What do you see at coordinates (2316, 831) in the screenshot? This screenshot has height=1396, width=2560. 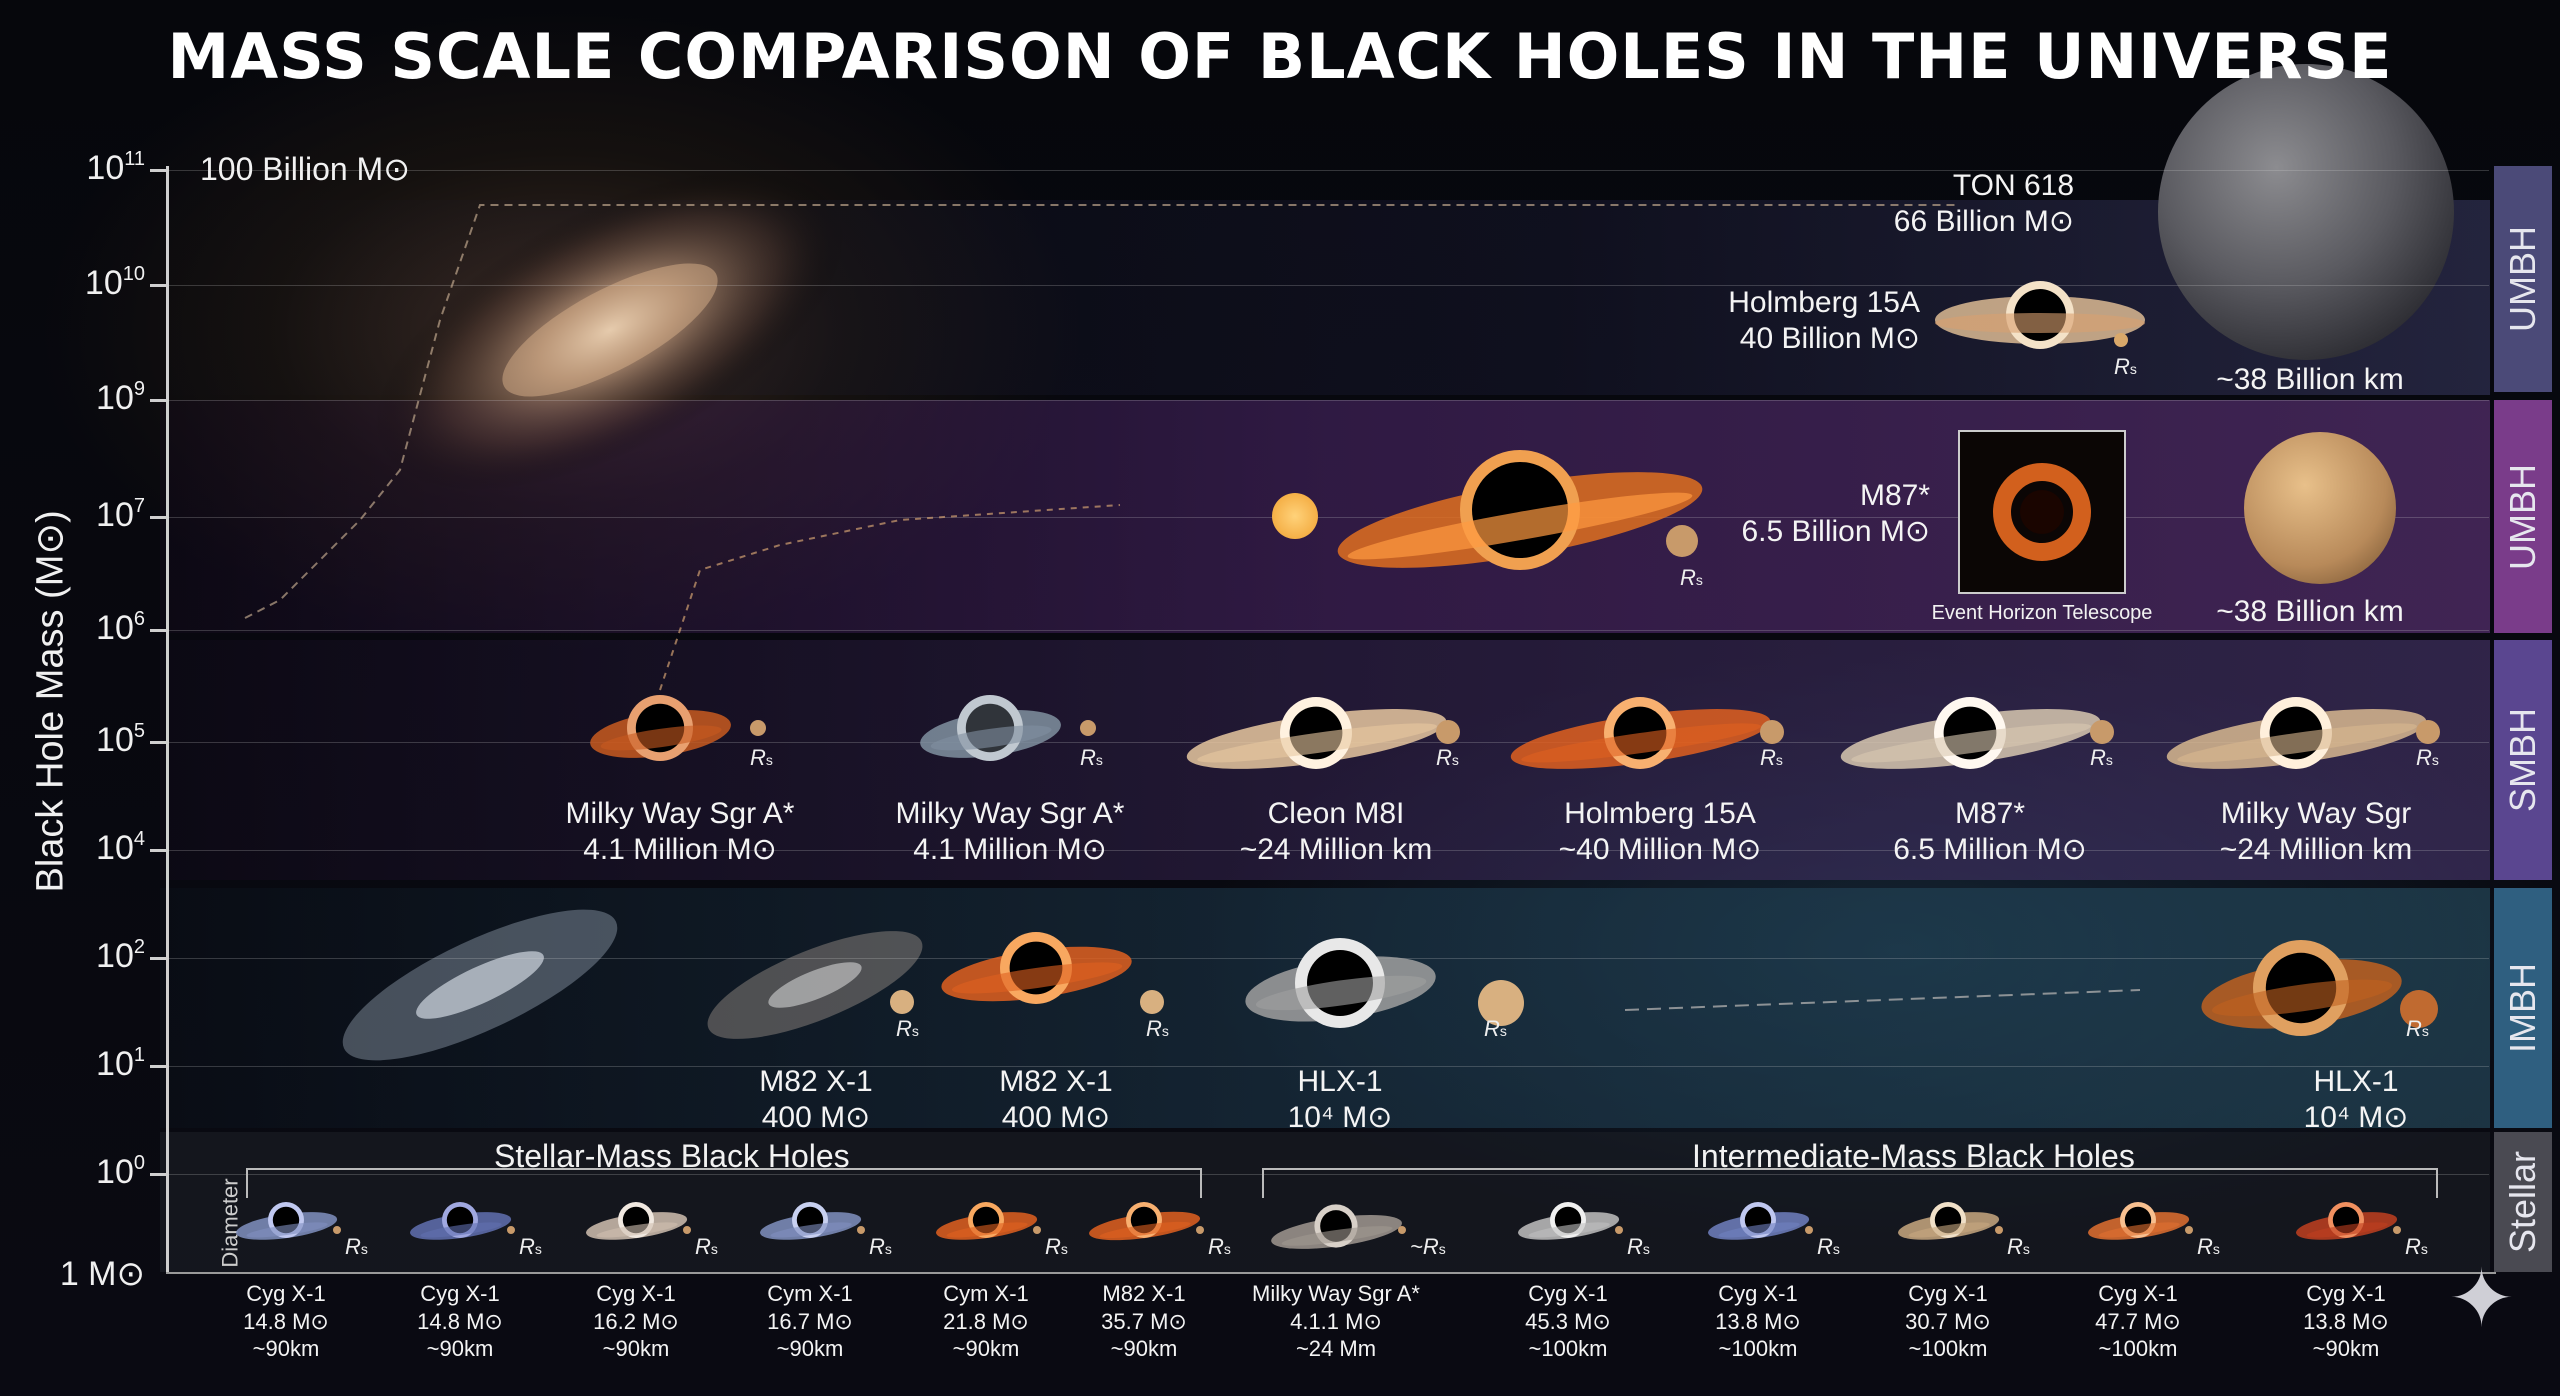 I see `smbh-label-6: Milky Way Sgr ~24 Million km` at bounding box center [2316, 831].